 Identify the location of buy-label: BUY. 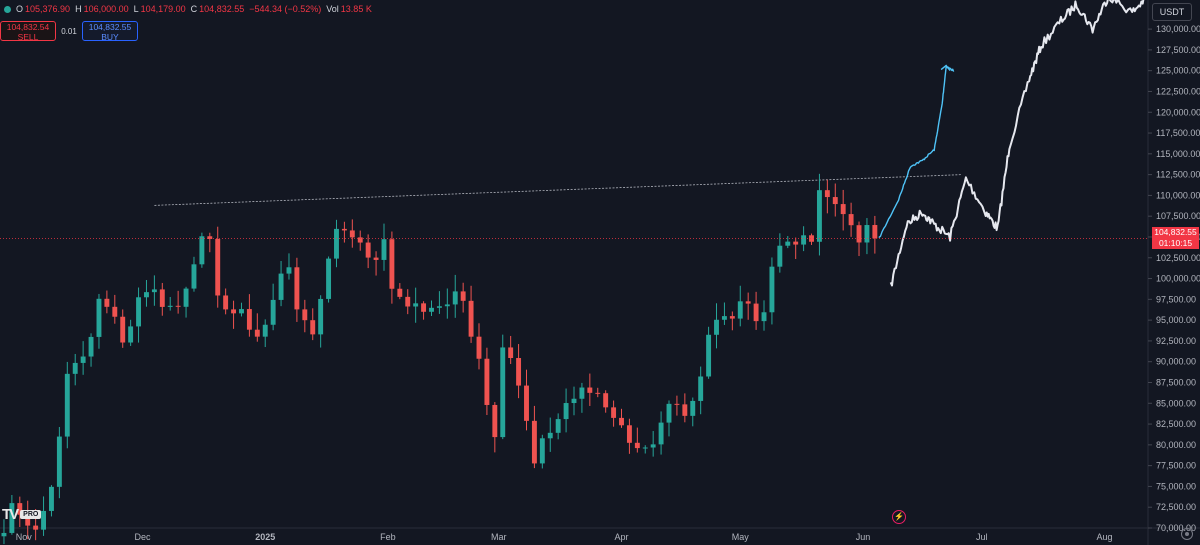
(110, 37).